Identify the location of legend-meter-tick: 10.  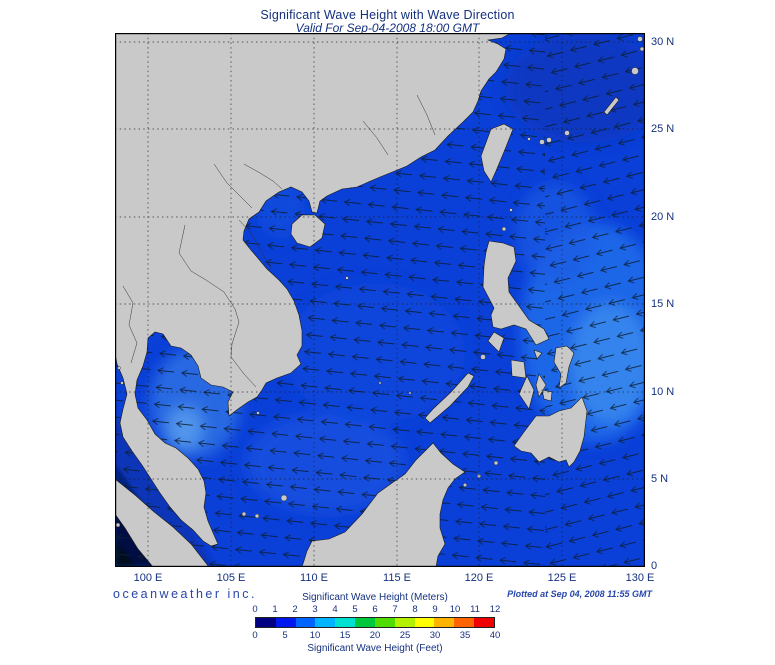
(455, 609).